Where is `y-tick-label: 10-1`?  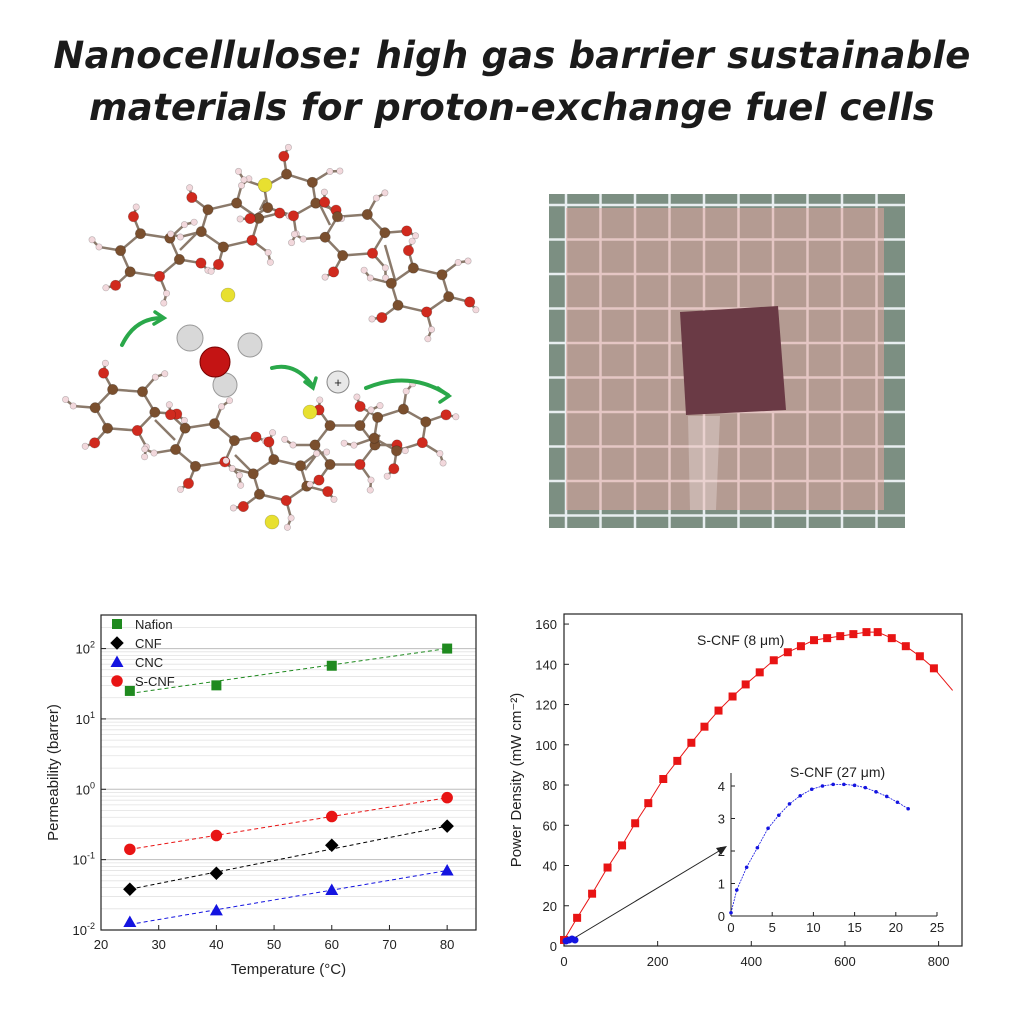
y-tick-label: 10-1 is located at coordinates (84, 859).